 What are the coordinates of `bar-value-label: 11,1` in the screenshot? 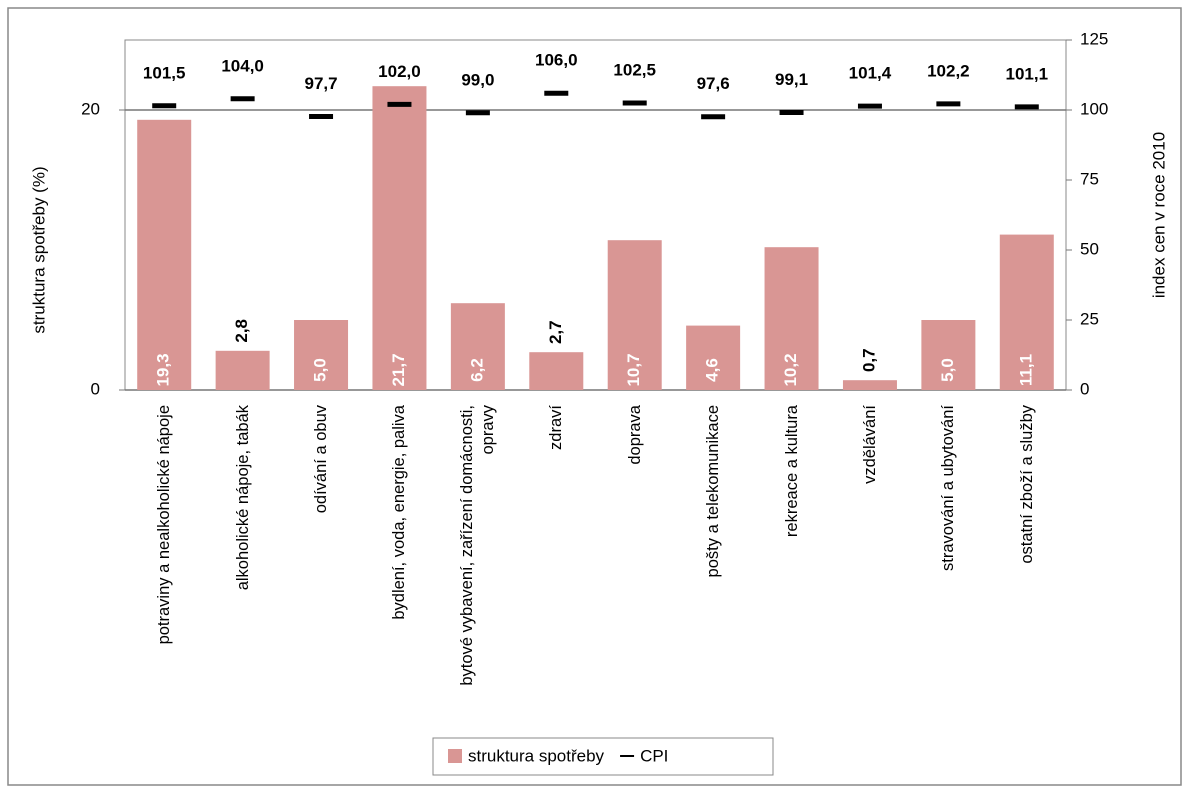 It's located at (1025, 370).